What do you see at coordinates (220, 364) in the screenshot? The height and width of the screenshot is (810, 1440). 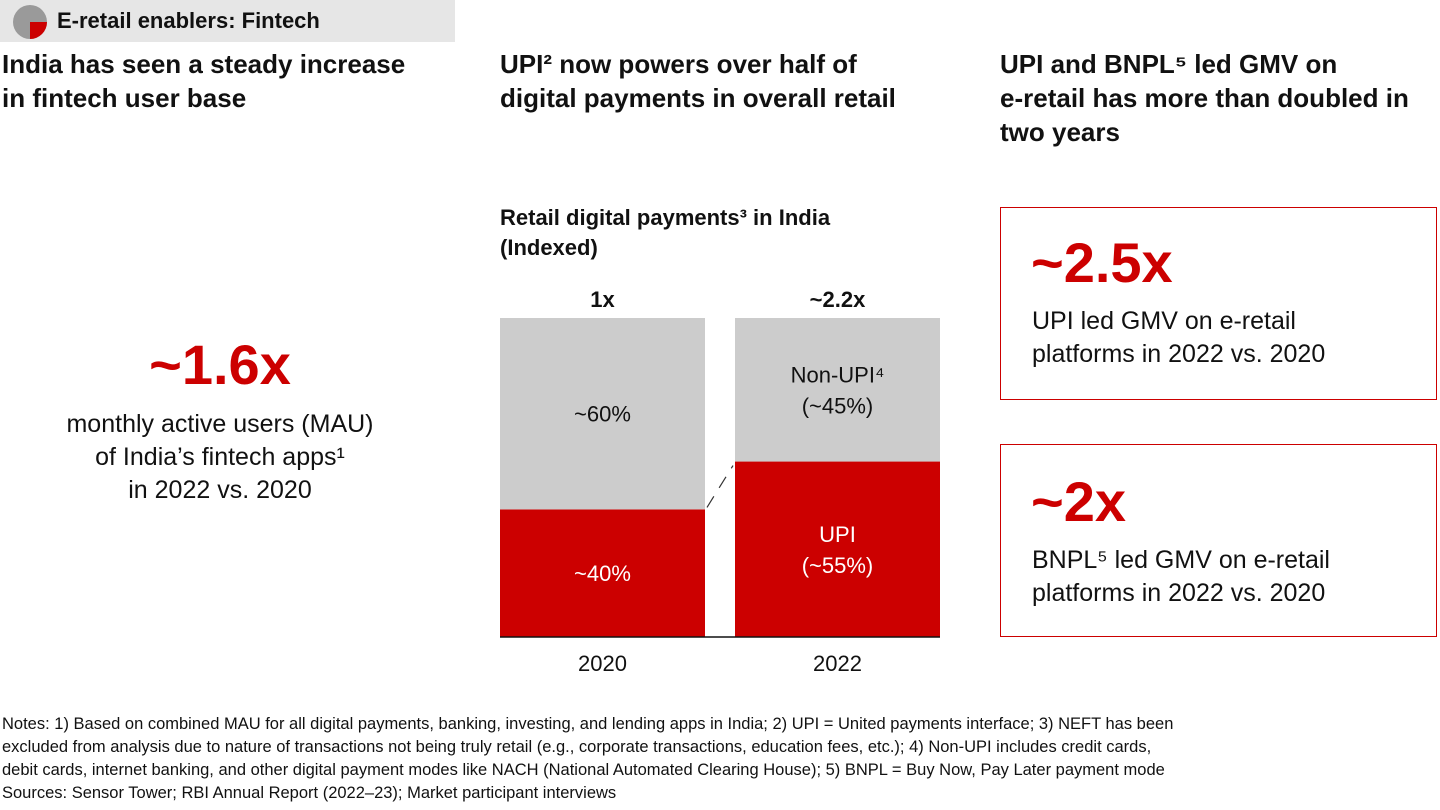 I see `mau-stat-value: ~1.6x` at bounding box center [220, 364].